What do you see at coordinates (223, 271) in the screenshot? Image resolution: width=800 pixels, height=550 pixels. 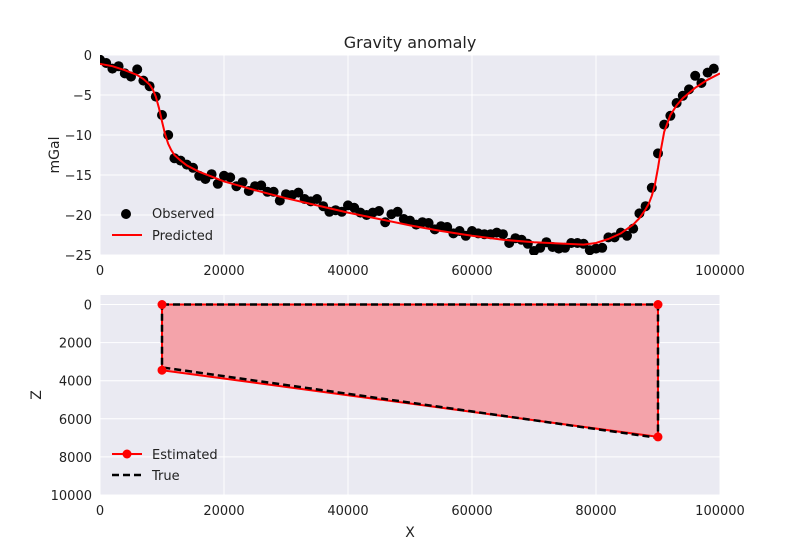 I see `top-x-tick-label: 20000` at bounding box center [223, 271].